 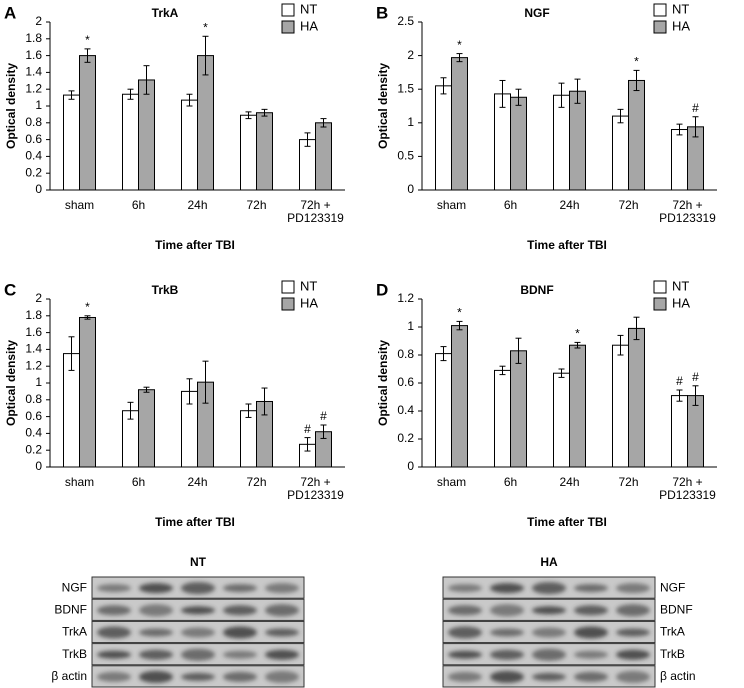 What do you see at coordinates (256, 205) in the screenshot?
I see `x-tick-label: 72h` at bounding box center [256, 205].